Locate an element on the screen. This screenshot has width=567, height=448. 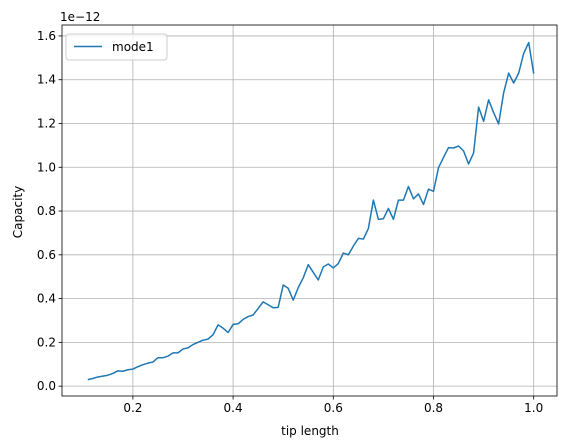
x-tick-label: 0.2 is located at coordinates (132, 408).